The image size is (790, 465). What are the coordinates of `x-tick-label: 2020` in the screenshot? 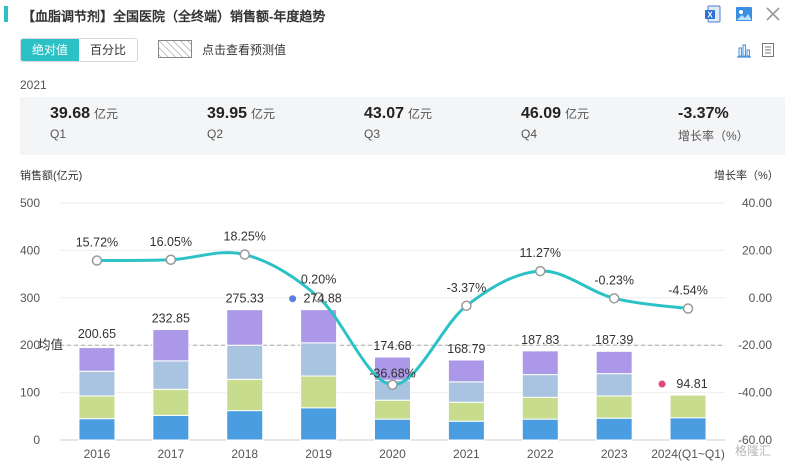 It's located at (392, 454).